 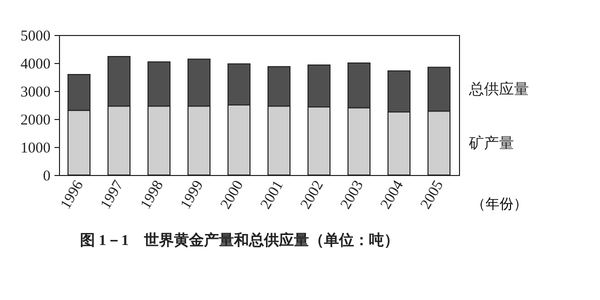 What do you see at coordinates (239, 240) in the screenshot?
I see `caption: 图 1－1 世界黄金产量和总供应量（单位：吨）` at bounding box center [239, 240].